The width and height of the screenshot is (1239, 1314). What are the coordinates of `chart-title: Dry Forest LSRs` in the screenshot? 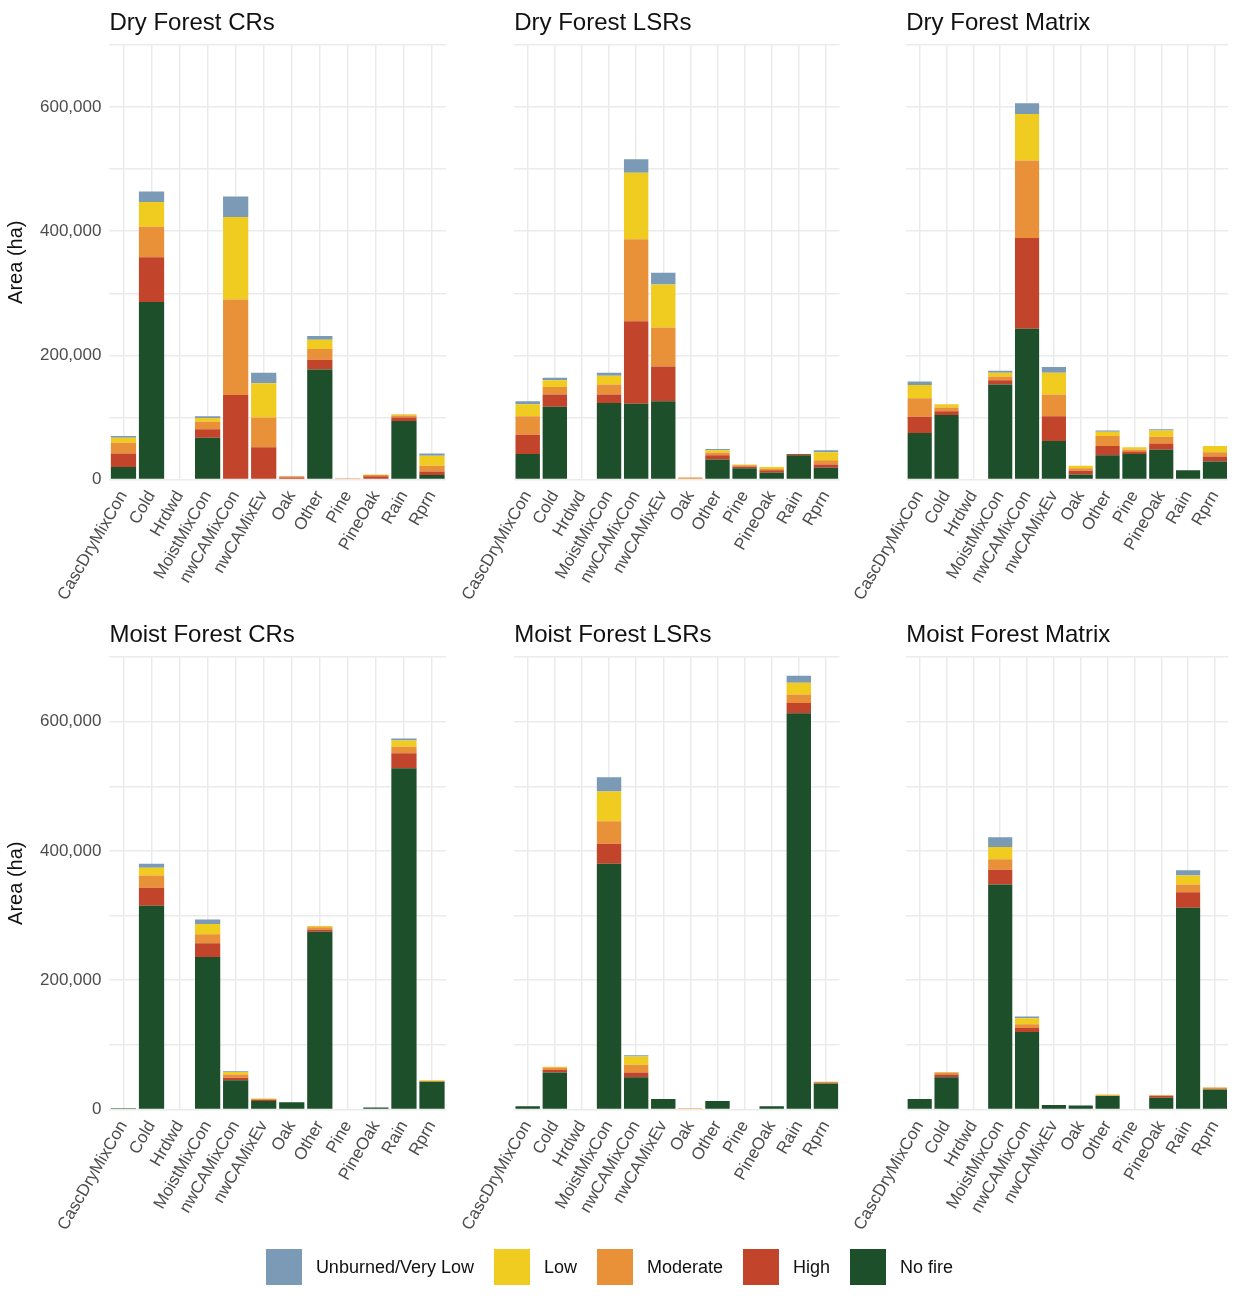 It's located at (603, 21).